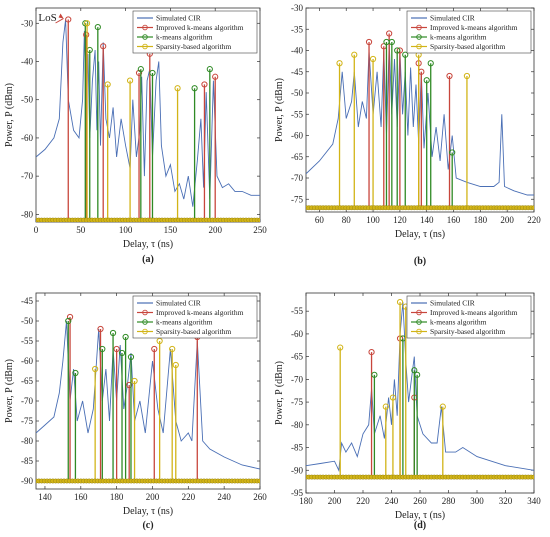  Describe the element at coordinates (506, 501) in the screenshot. I see `x-tick-label: 320` at that location.